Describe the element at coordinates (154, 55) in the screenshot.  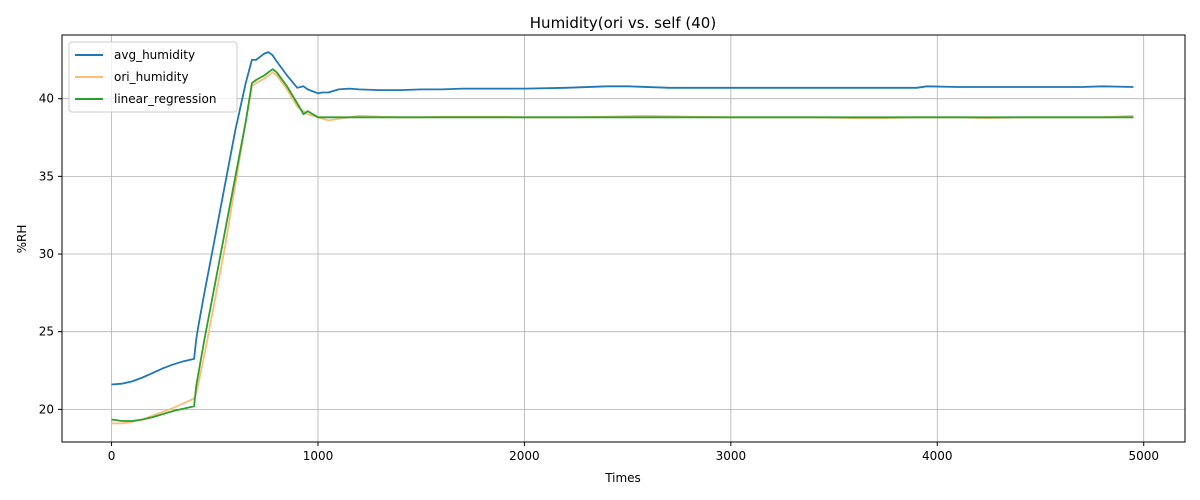
I see `legend-label-avg-humidity: avg_humidity` at that location.